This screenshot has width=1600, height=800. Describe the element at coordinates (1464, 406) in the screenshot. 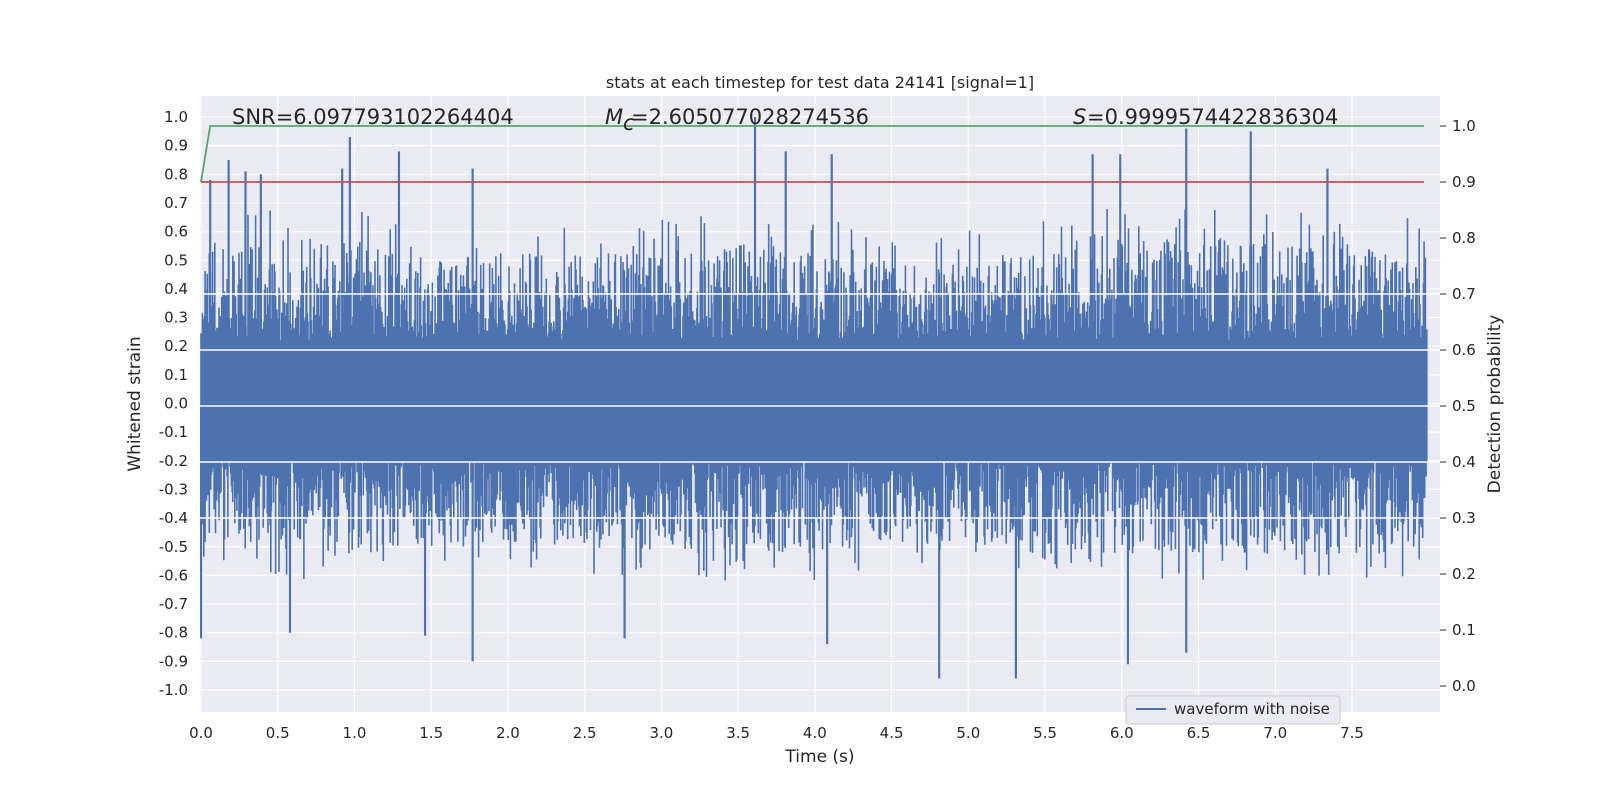

I see `y2-tick-label: 0.5` at that location.